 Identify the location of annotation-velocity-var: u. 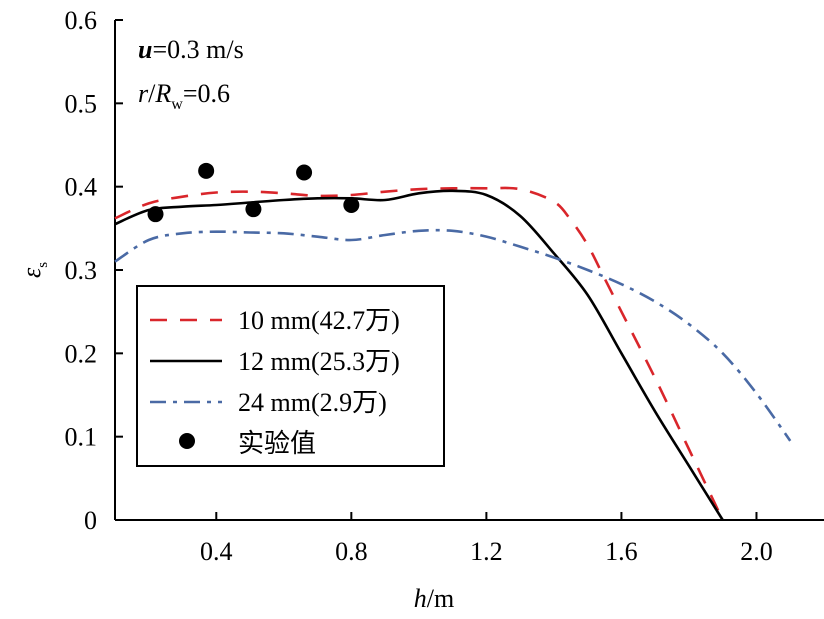
(145, 49).